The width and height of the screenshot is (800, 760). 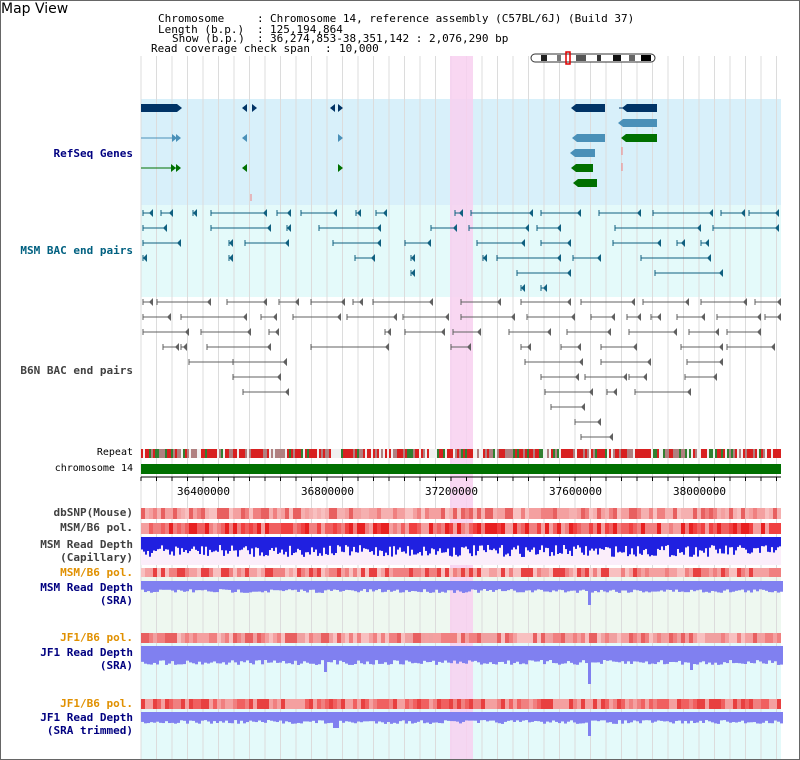 I want to click on gene-arrow, so click(x=244, y=168).